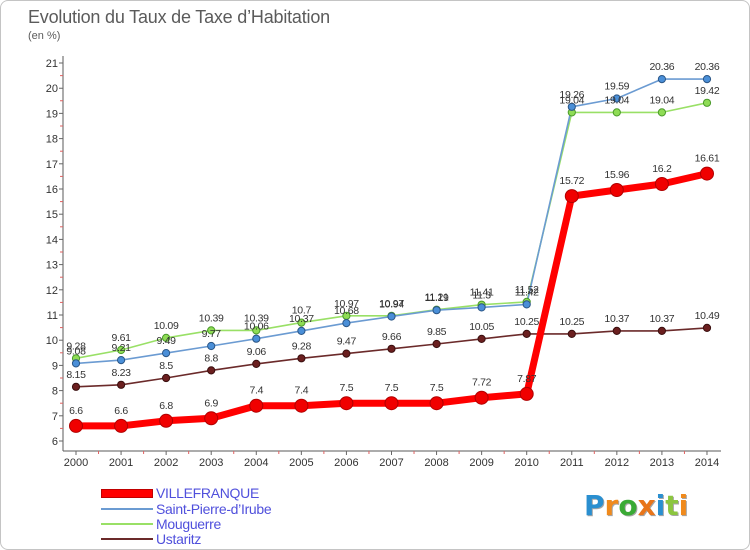 The image size is (750, 550). I want to click on data-label-villefranque: 7.4, so click(302, 391).